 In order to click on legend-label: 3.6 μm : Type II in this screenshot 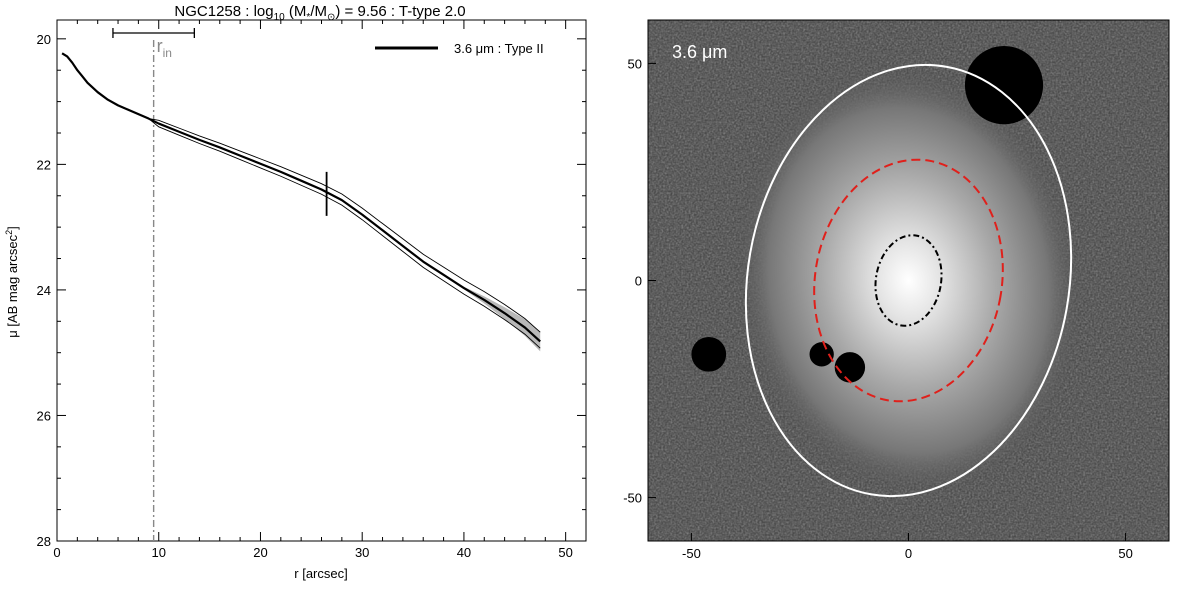, I will do `click(499, 48)`.